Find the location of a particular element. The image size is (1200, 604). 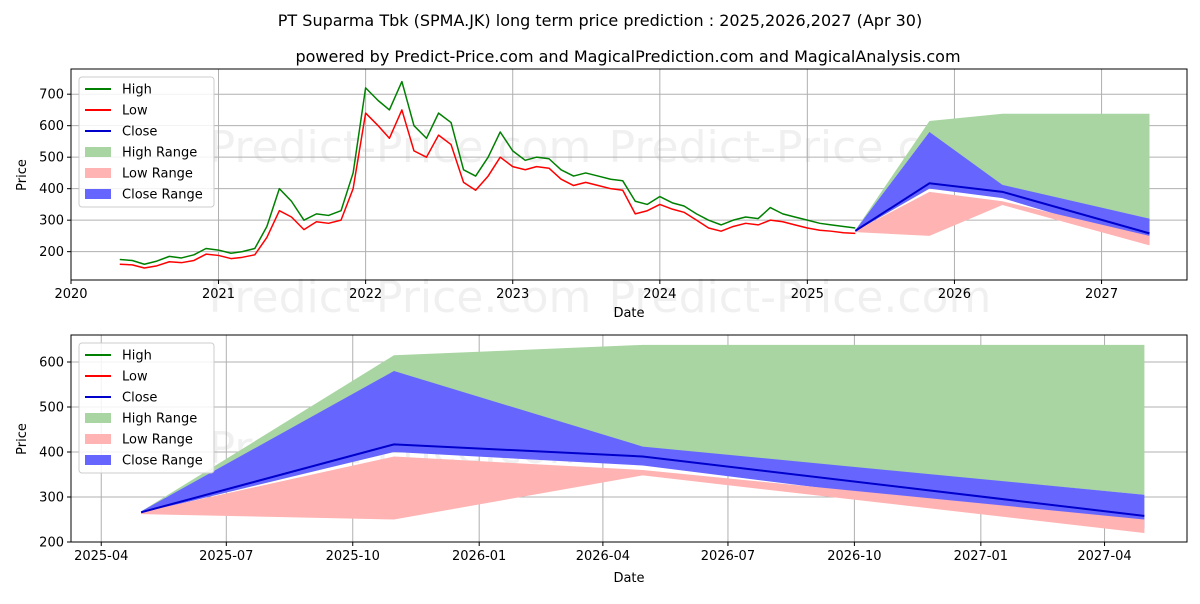

x-tick-label: 2027 is located at coordinates (1101, 294).